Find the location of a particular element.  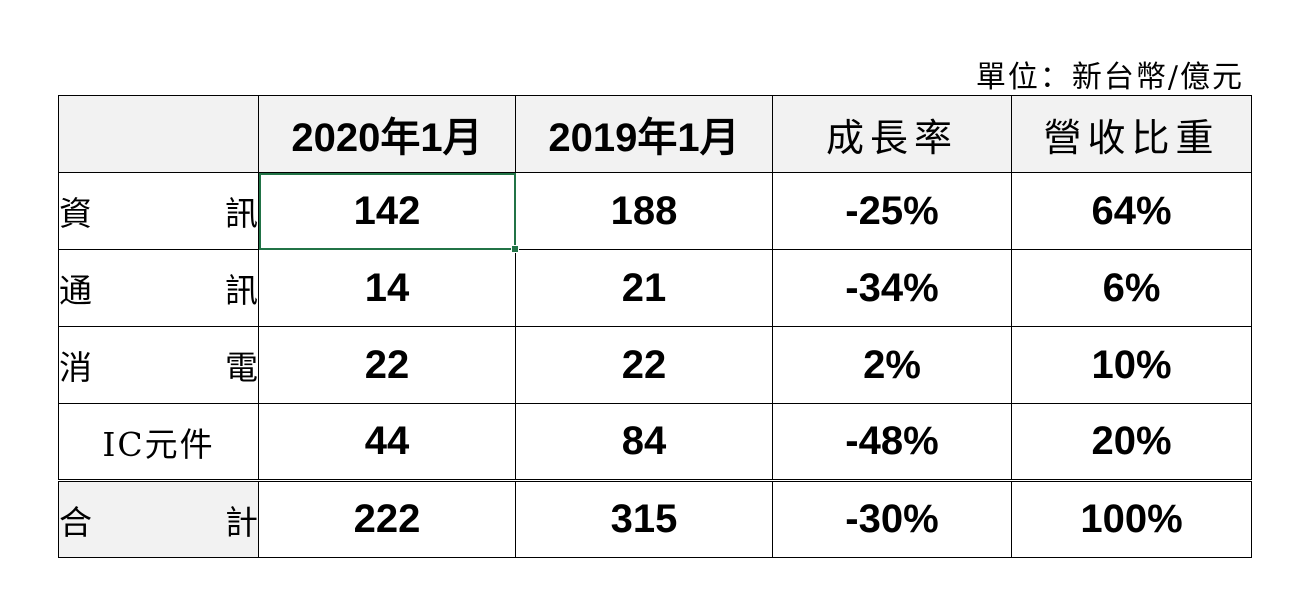

row-label-left: 消 is located at coordinates (75, 367).